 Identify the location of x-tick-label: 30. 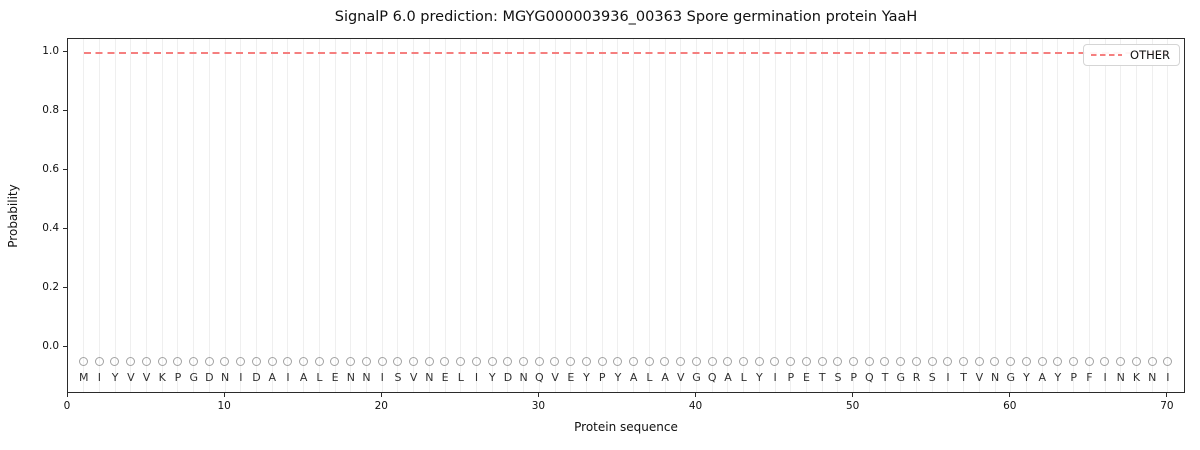
(538, 406).